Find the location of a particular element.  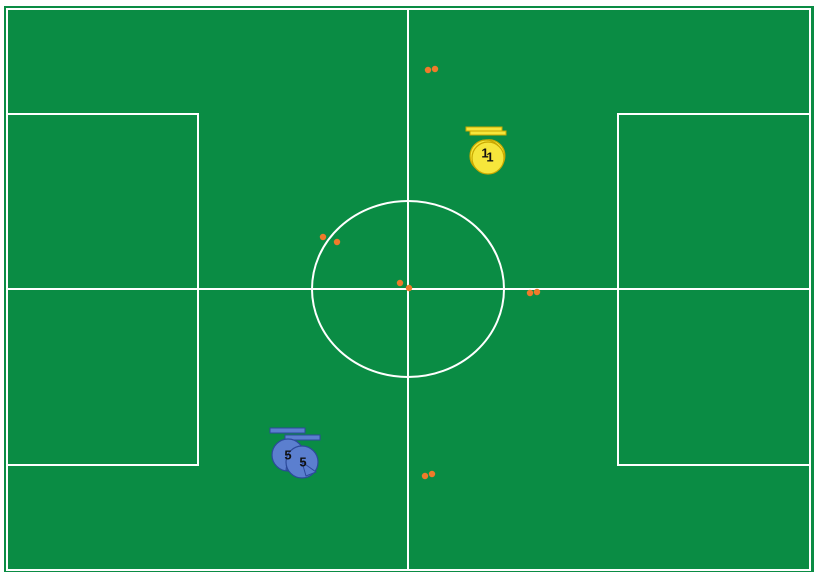

player-blue-direction is located at coordinates (309, 468).